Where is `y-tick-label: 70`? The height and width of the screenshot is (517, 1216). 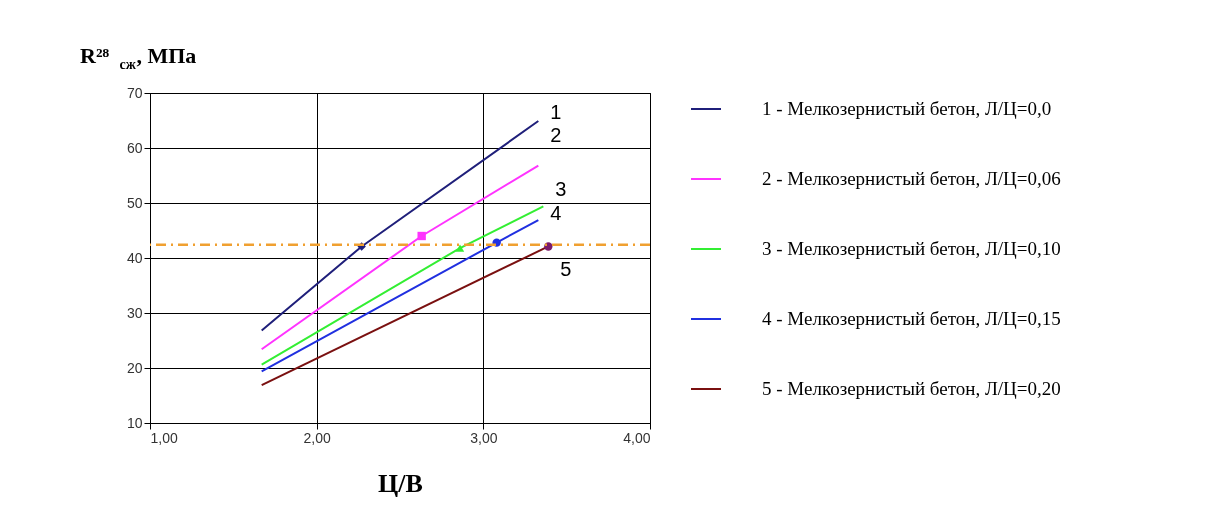
y-tick-label: 70 is located at coordinates (134, 92).